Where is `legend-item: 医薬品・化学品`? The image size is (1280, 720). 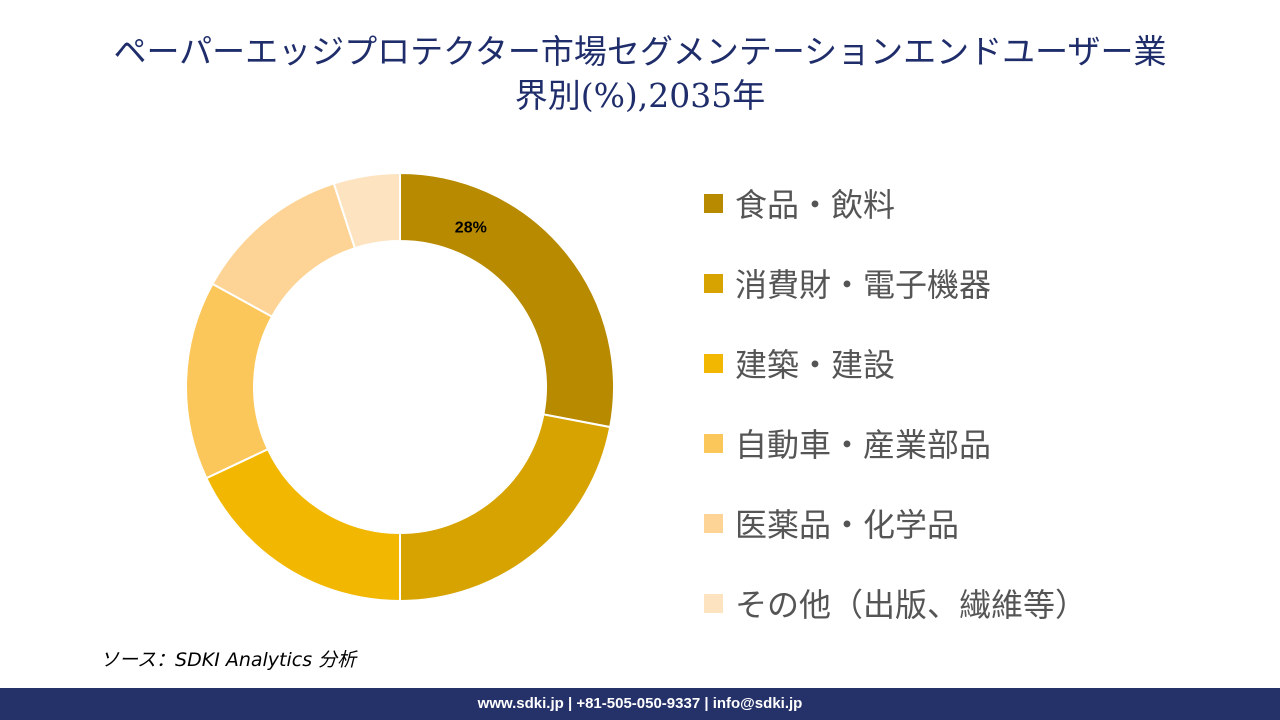 legend-item: 医薬品・化学品 is located at coordinates (895, 523).